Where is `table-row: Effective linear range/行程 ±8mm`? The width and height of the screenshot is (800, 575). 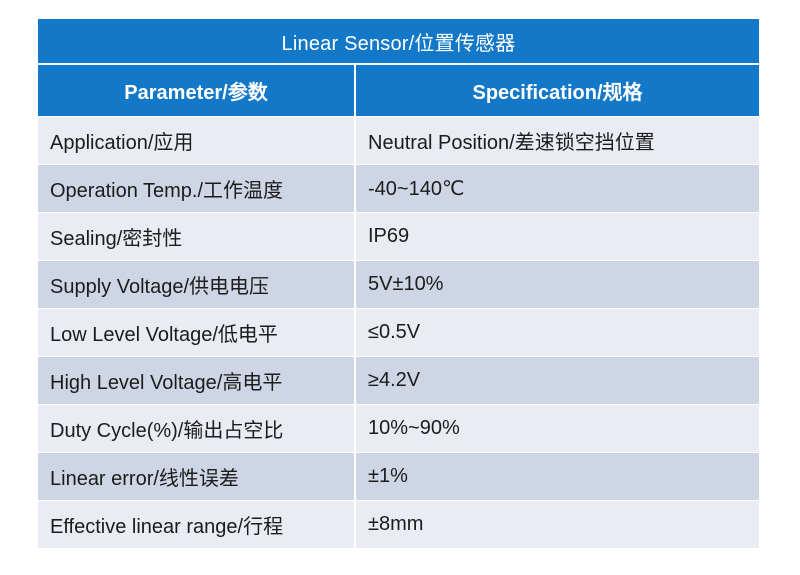
table-row: Effective linear range/行程 ±8mm is located at coordinates (398, 524).